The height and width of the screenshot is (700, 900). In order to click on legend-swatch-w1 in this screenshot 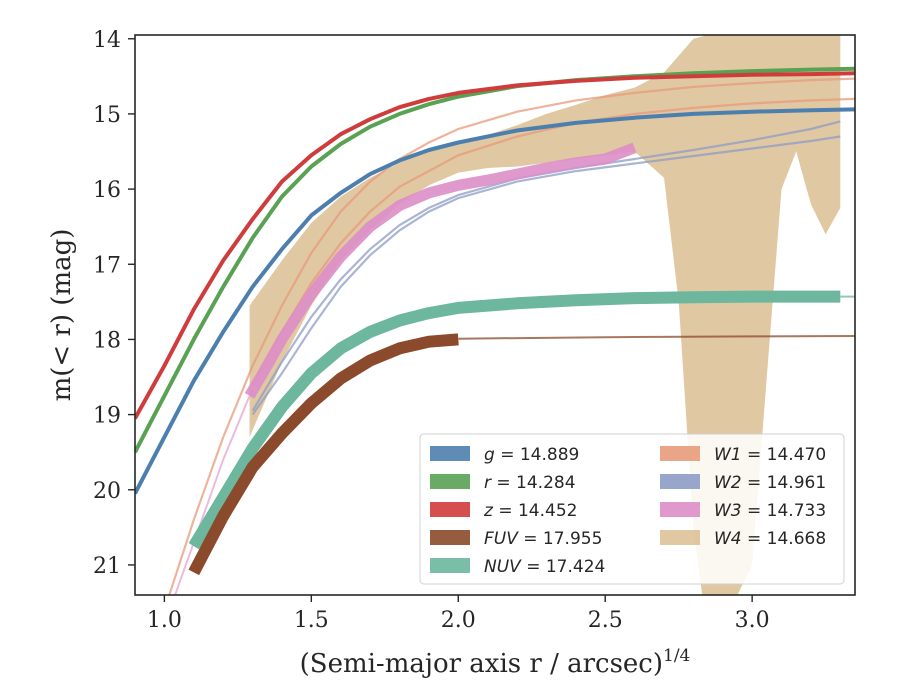, I will do `click(680, 453)`.